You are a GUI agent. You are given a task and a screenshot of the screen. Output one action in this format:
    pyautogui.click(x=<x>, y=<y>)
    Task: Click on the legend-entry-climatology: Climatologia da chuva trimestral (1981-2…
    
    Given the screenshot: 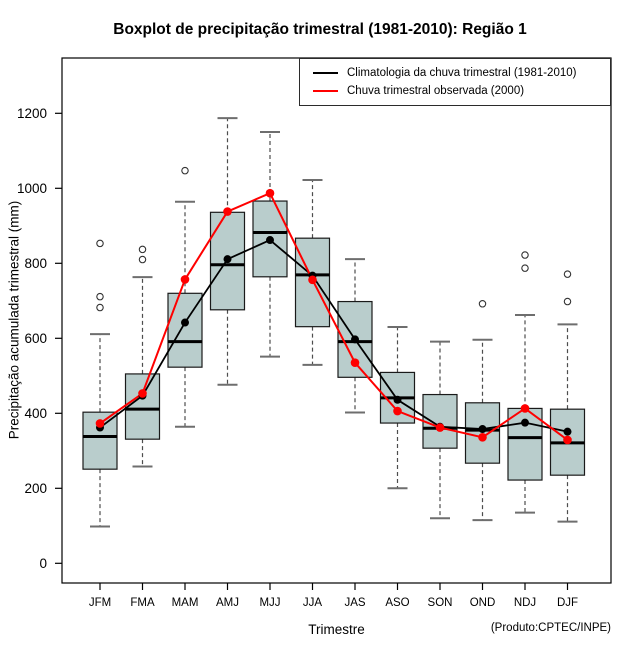 What is the action you would take?
    pyautogui.click(x=461, y=73)
    